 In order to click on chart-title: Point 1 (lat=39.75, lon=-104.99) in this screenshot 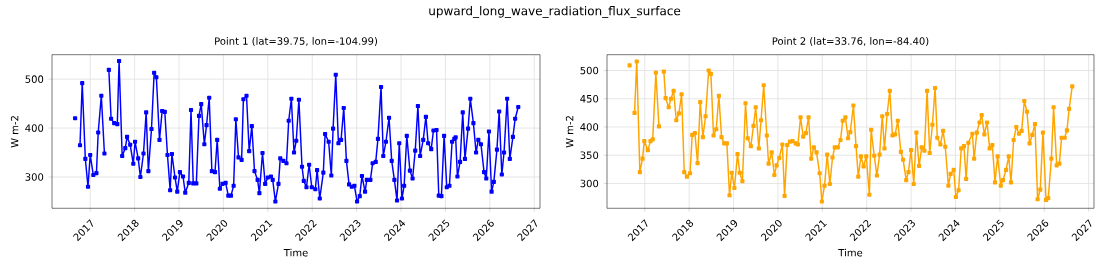, I will do `click(296, 41)`.